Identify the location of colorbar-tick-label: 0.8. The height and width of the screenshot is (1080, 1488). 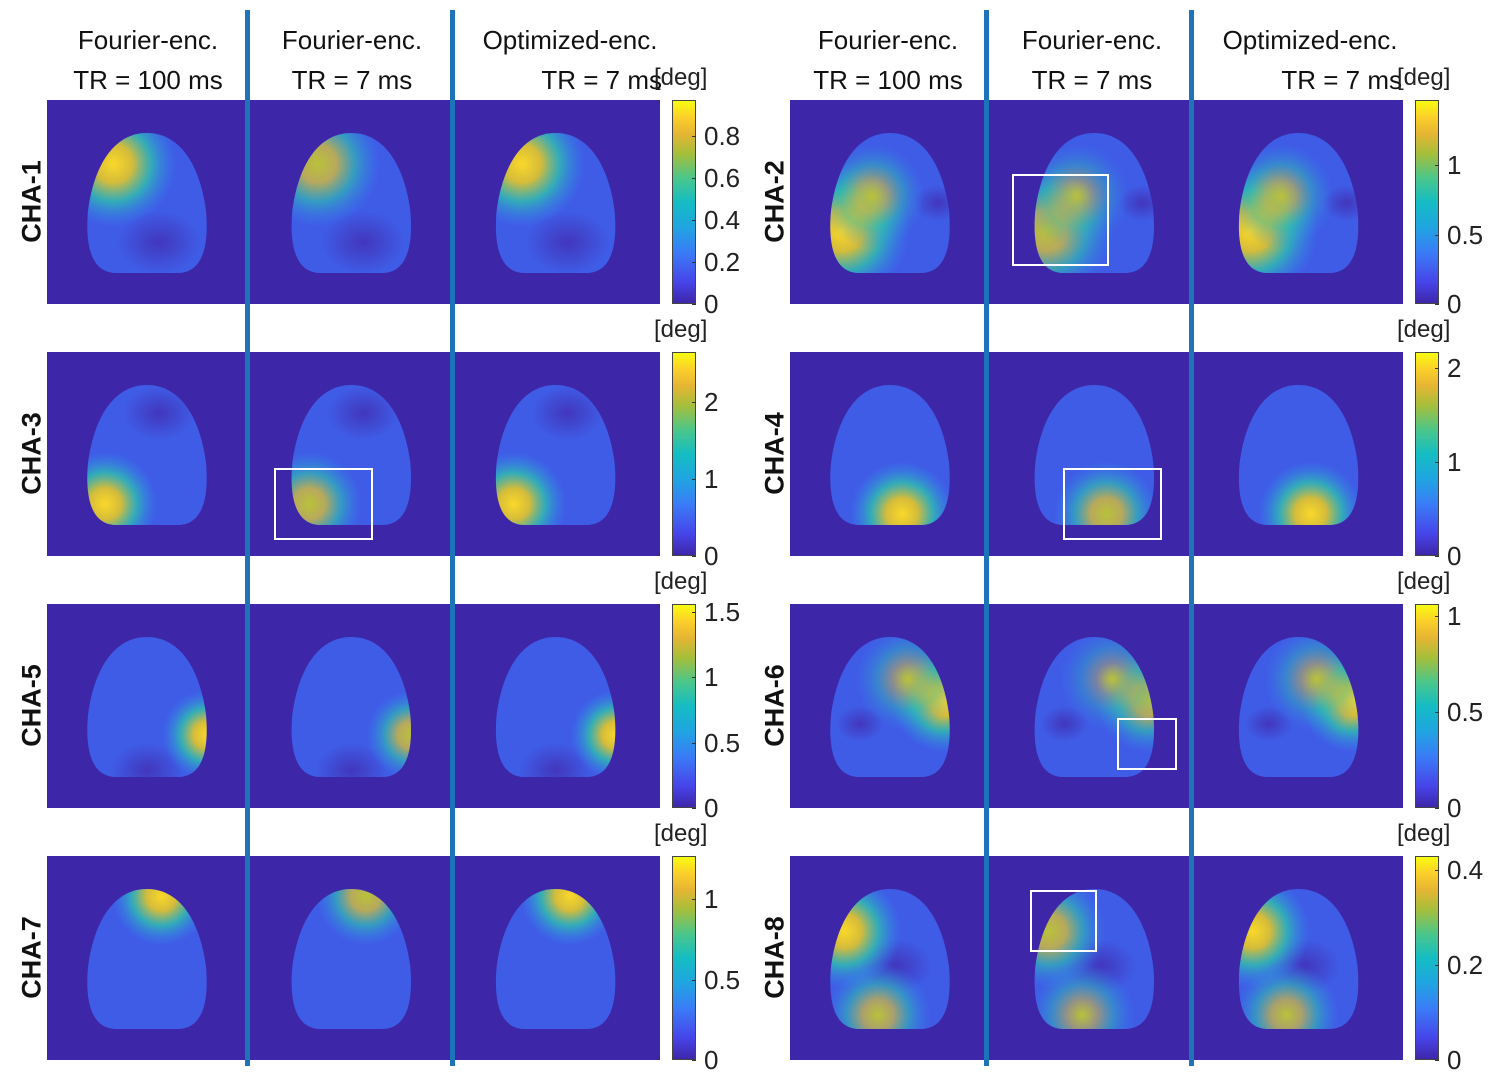
(722, 135).